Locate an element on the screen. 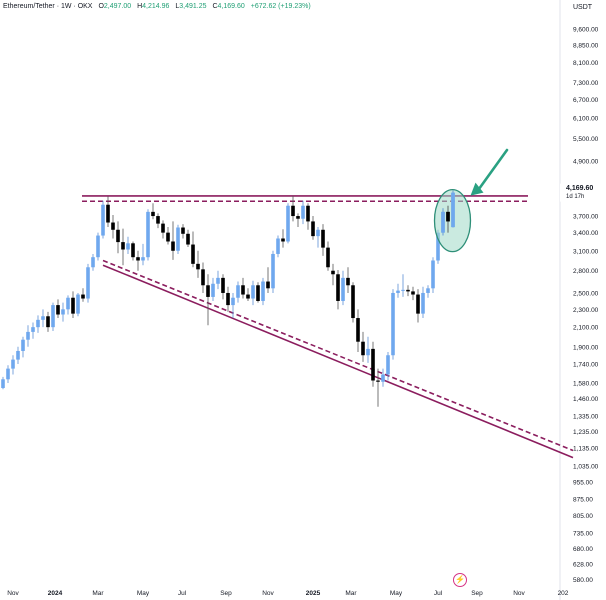 The height and width of the screenshot is (600, 606). price-tick-label: 1,740.00 is located at coordinates (586, 365).